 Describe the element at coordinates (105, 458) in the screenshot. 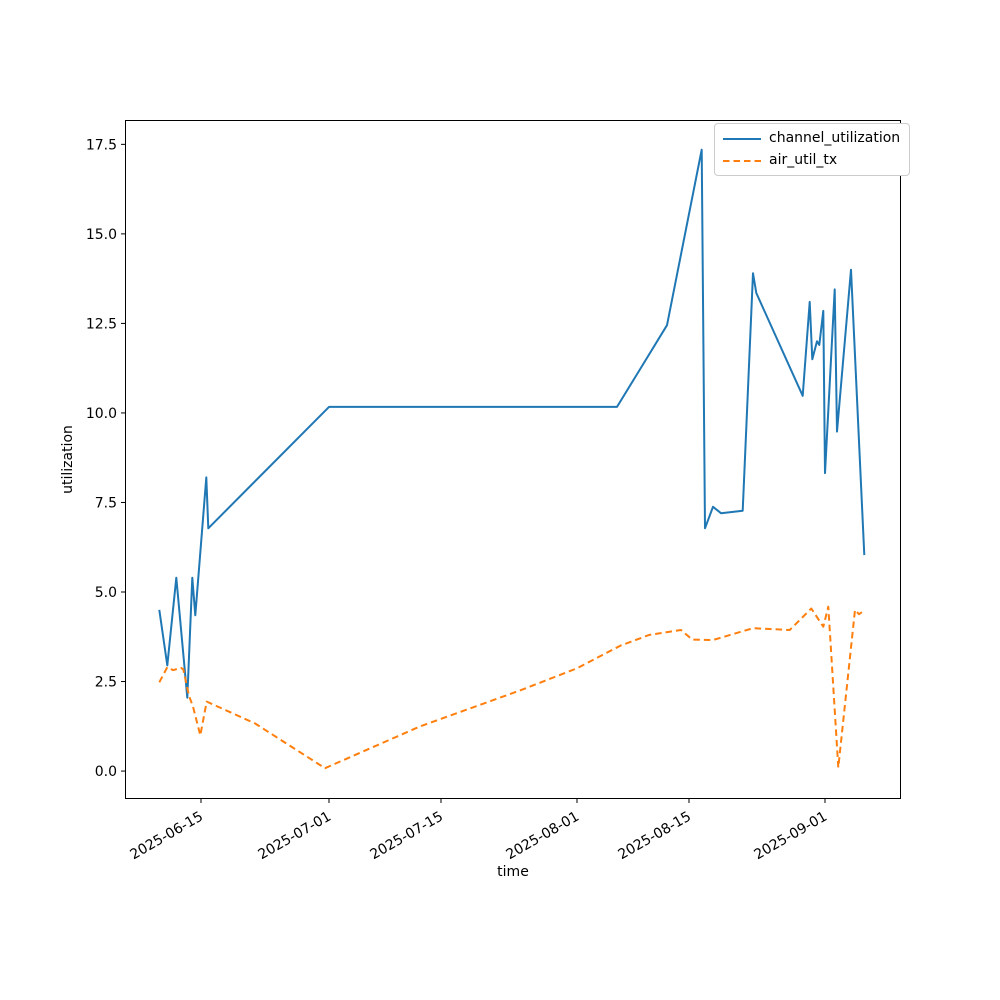

I see `y-axis-ticks: 0.0 2.5 5.0 7.5 10.0 12.5 15.0 17.5` at that location.